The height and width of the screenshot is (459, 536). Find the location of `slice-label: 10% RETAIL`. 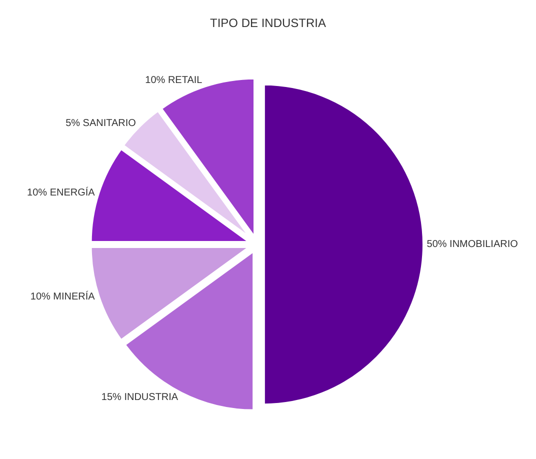

slice-label: 10% RETAIL is located at coordinates (174, 80).